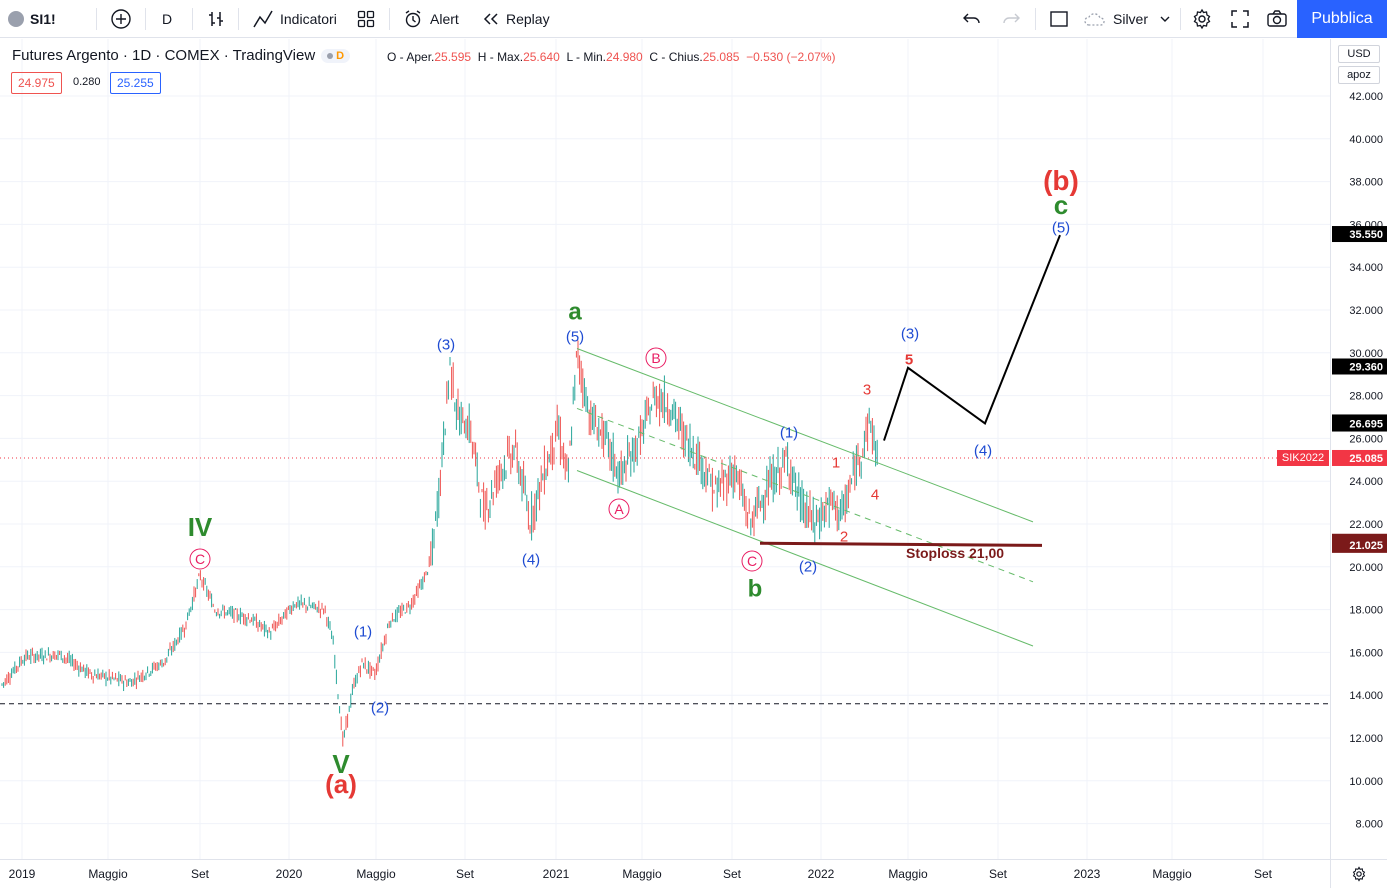 This screenshot has width=1387, height=894. I want to click on top-toolbar: SI1! D Indicatori Alert Replay Silver, so click(693, 19).